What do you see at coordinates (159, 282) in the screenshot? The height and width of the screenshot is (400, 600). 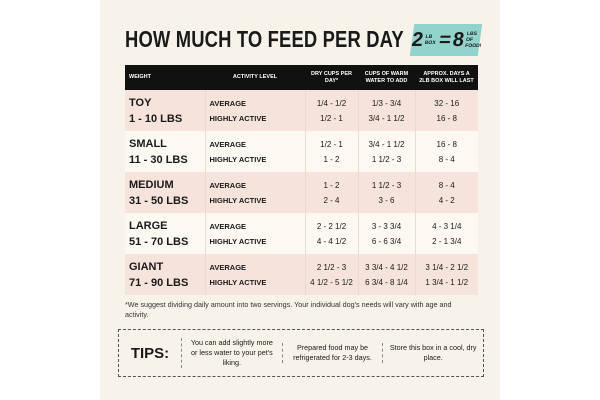 I see `weight-range: 71 - 90 LBS` at bounding box center [159, 282].